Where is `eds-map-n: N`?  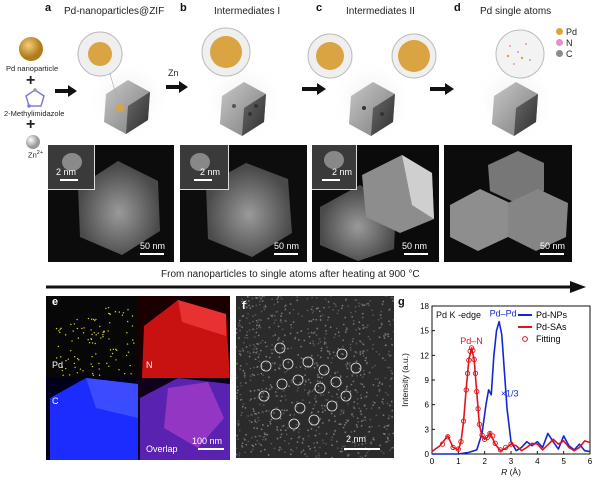 eds-map-n: N is located at coordinates (184, 337).